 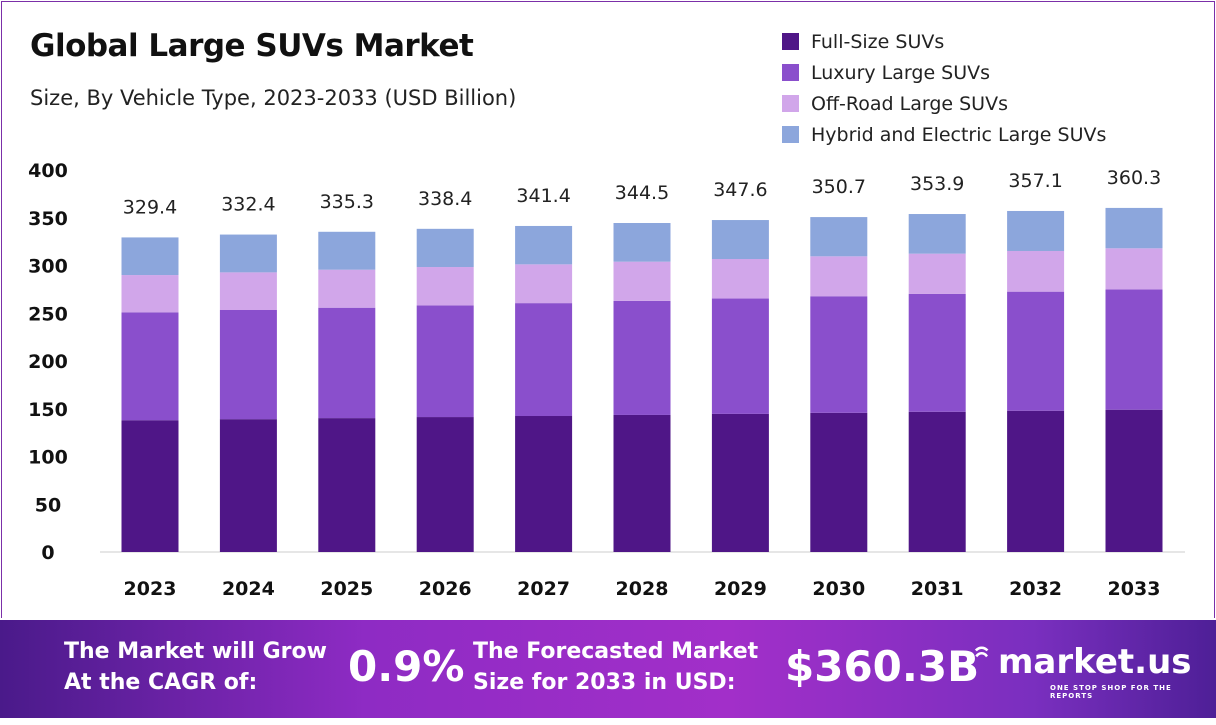 What do you see at coordinates (1134, 178) in the screenshot?
I see `data-label: 360.3` at bounding box center [1134, 178].